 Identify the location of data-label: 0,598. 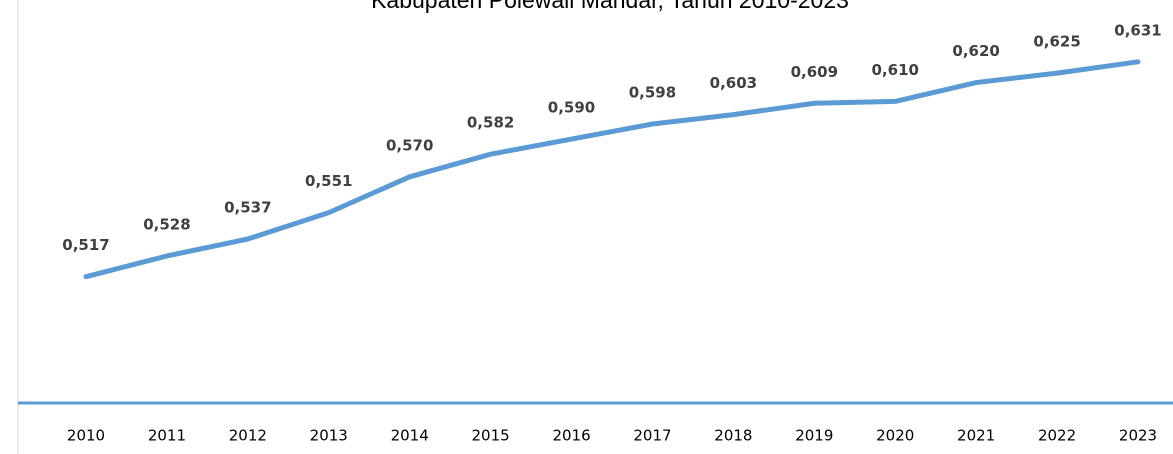
(652, 93).